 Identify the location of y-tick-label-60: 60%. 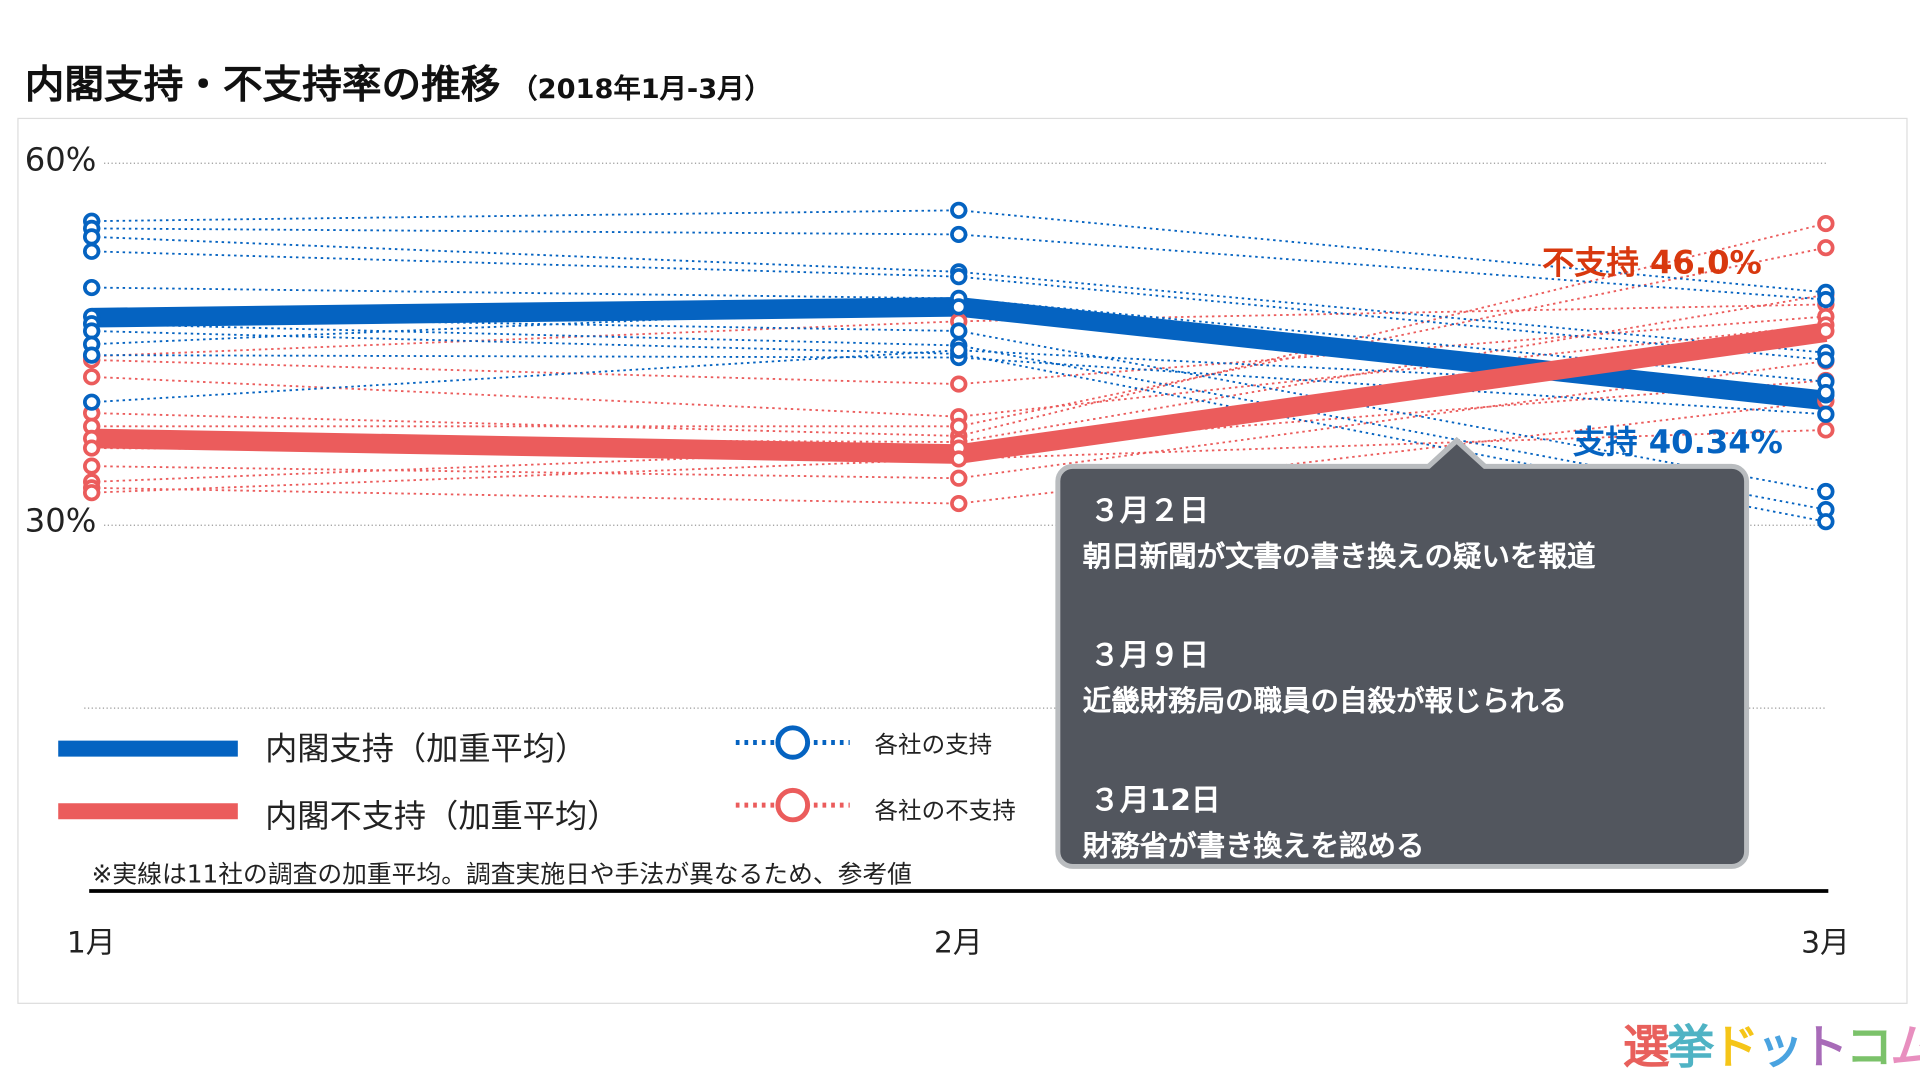
(60, 161).